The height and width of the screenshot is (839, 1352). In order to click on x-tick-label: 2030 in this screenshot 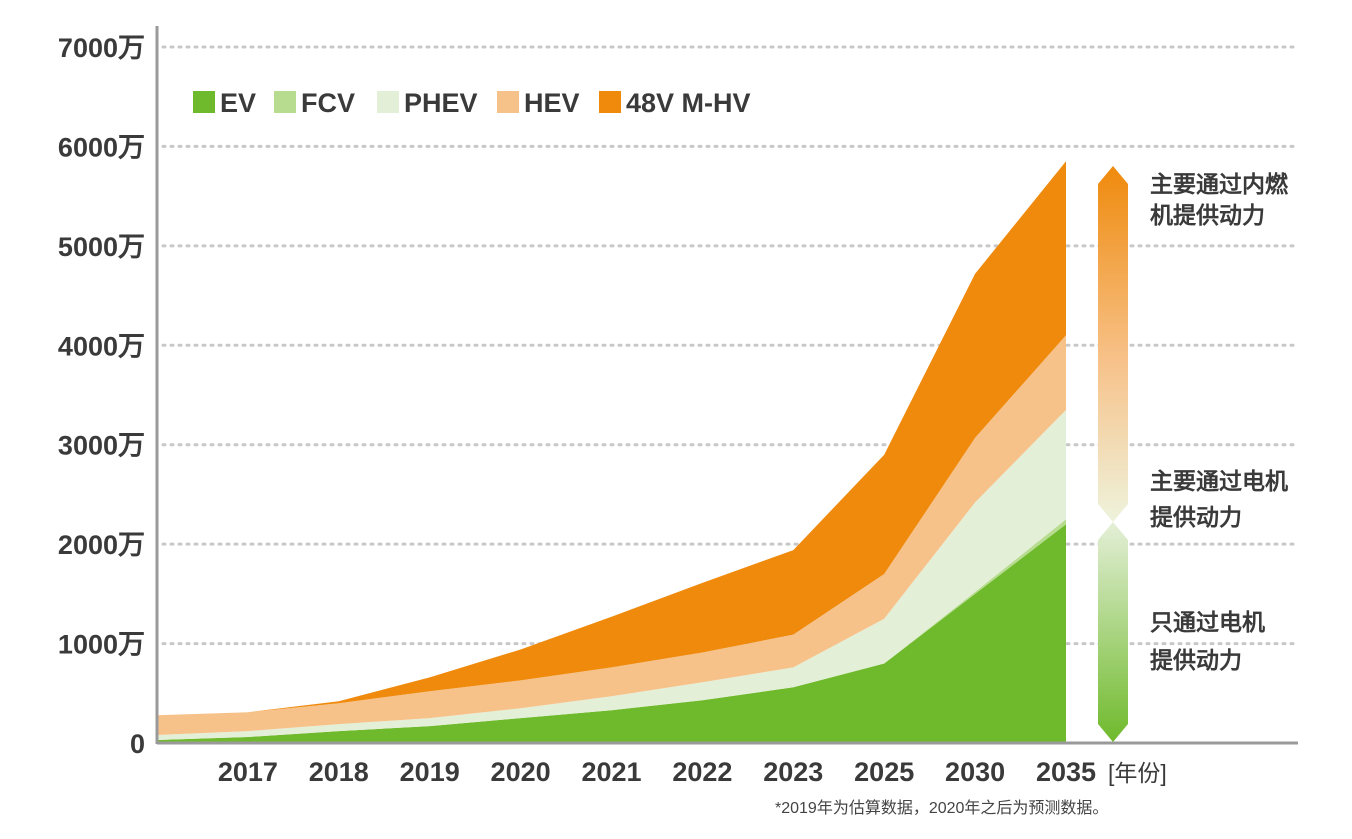, I will do `click(975, 772)`.